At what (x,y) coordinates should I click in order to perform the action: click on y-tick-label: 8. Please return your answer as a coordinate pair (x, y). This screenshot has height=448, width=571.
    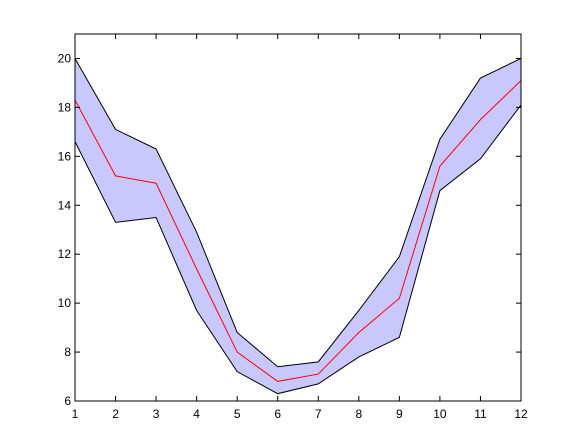
    Looking at the image, I should click on (67, 352).